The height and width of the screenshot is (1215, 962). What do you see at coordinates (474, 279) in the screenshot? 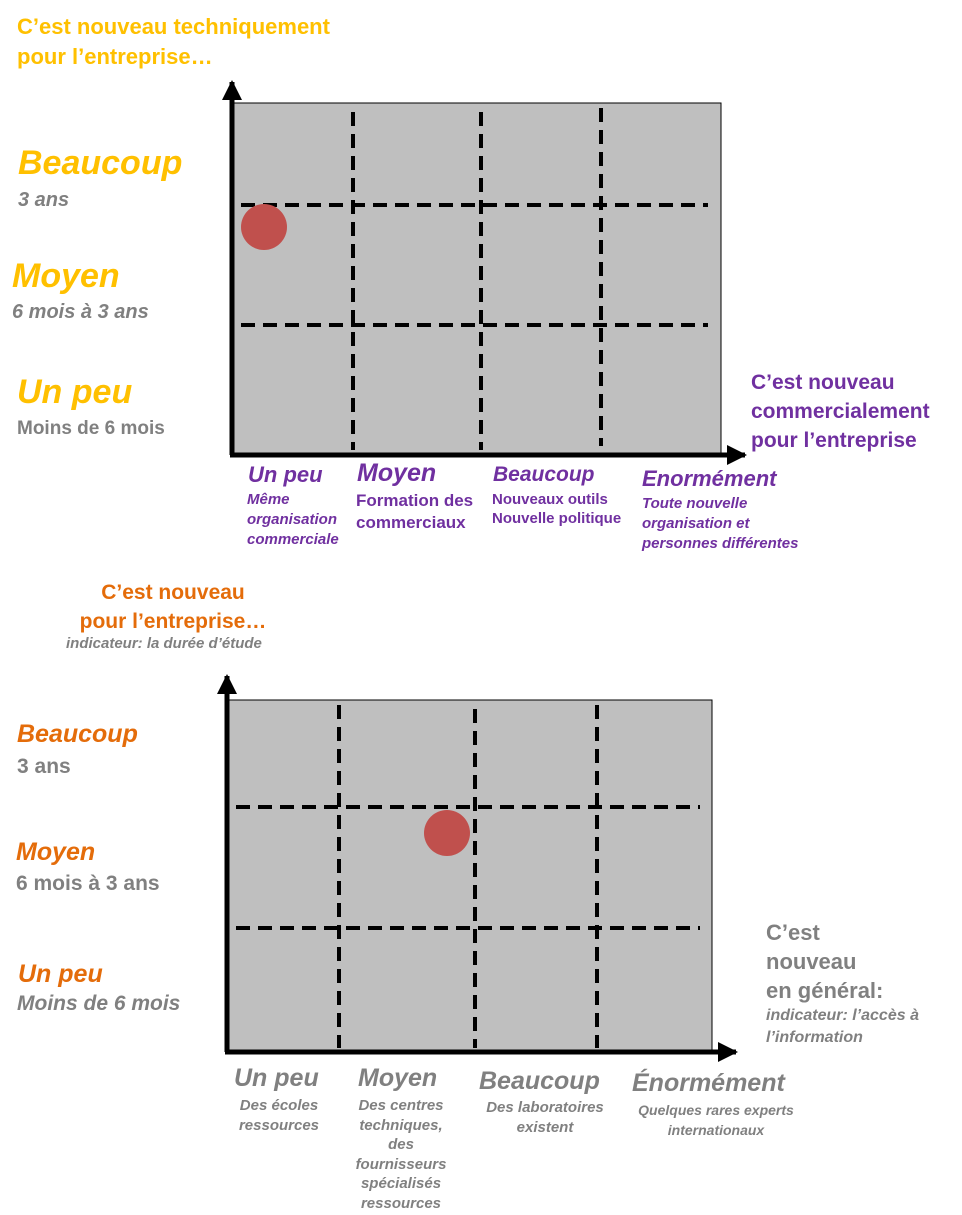
I see `diagram1-dashed-grid` at bounding box center [474, 279].